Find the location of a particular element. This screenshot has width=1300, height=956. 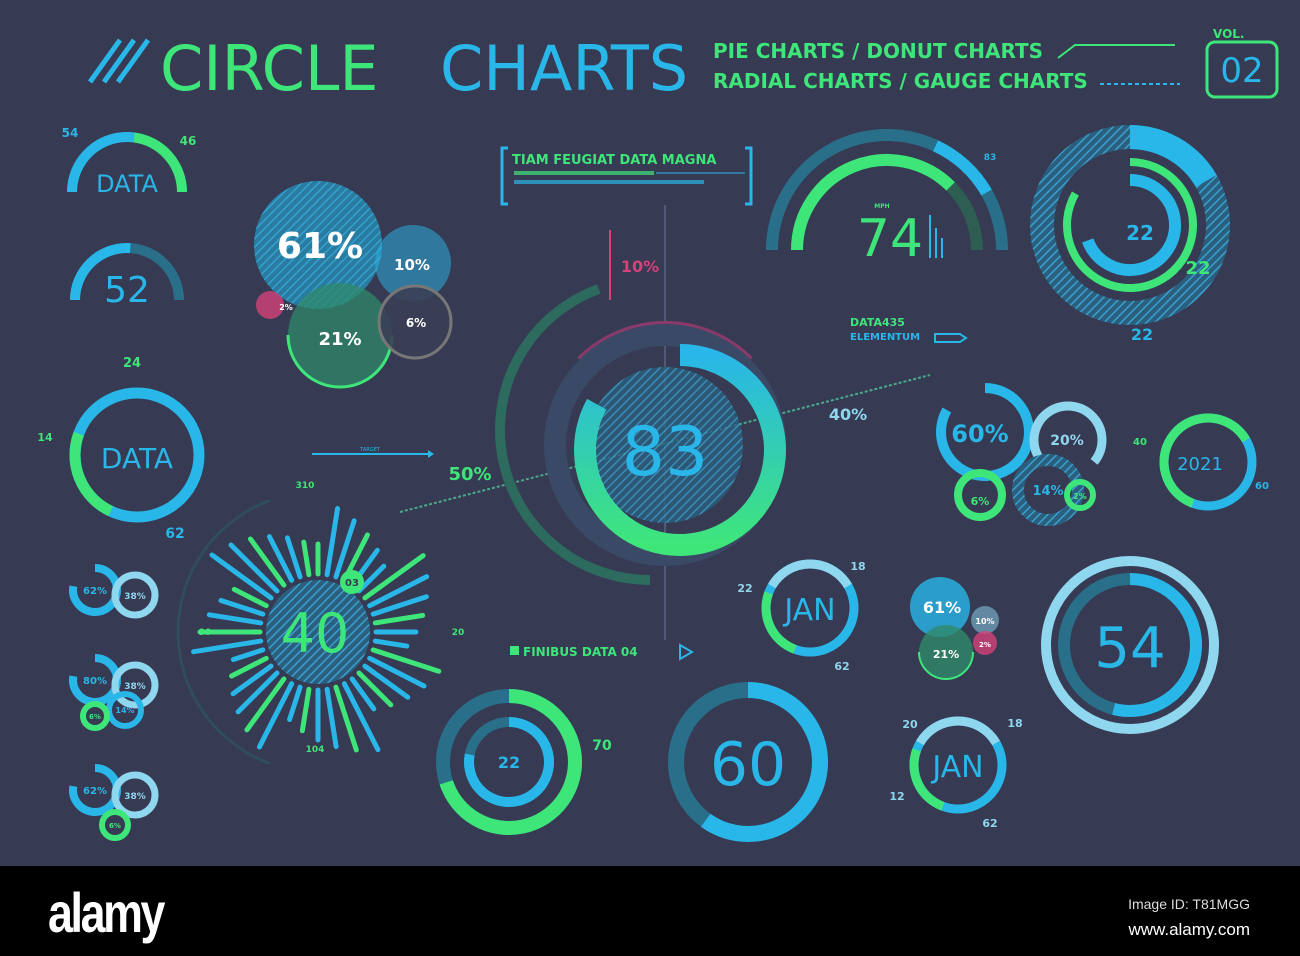

arrow-right-icon is located at coordinates (951, 338).